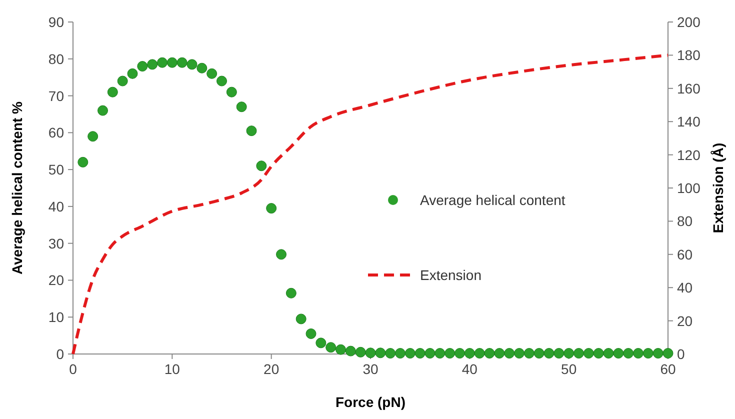 This screenshot has height=419, width=735. What do you see at coordinates (56, 58) in the screenshot?
I see `y-tick-label: 80` at bounding box center [56, 58].